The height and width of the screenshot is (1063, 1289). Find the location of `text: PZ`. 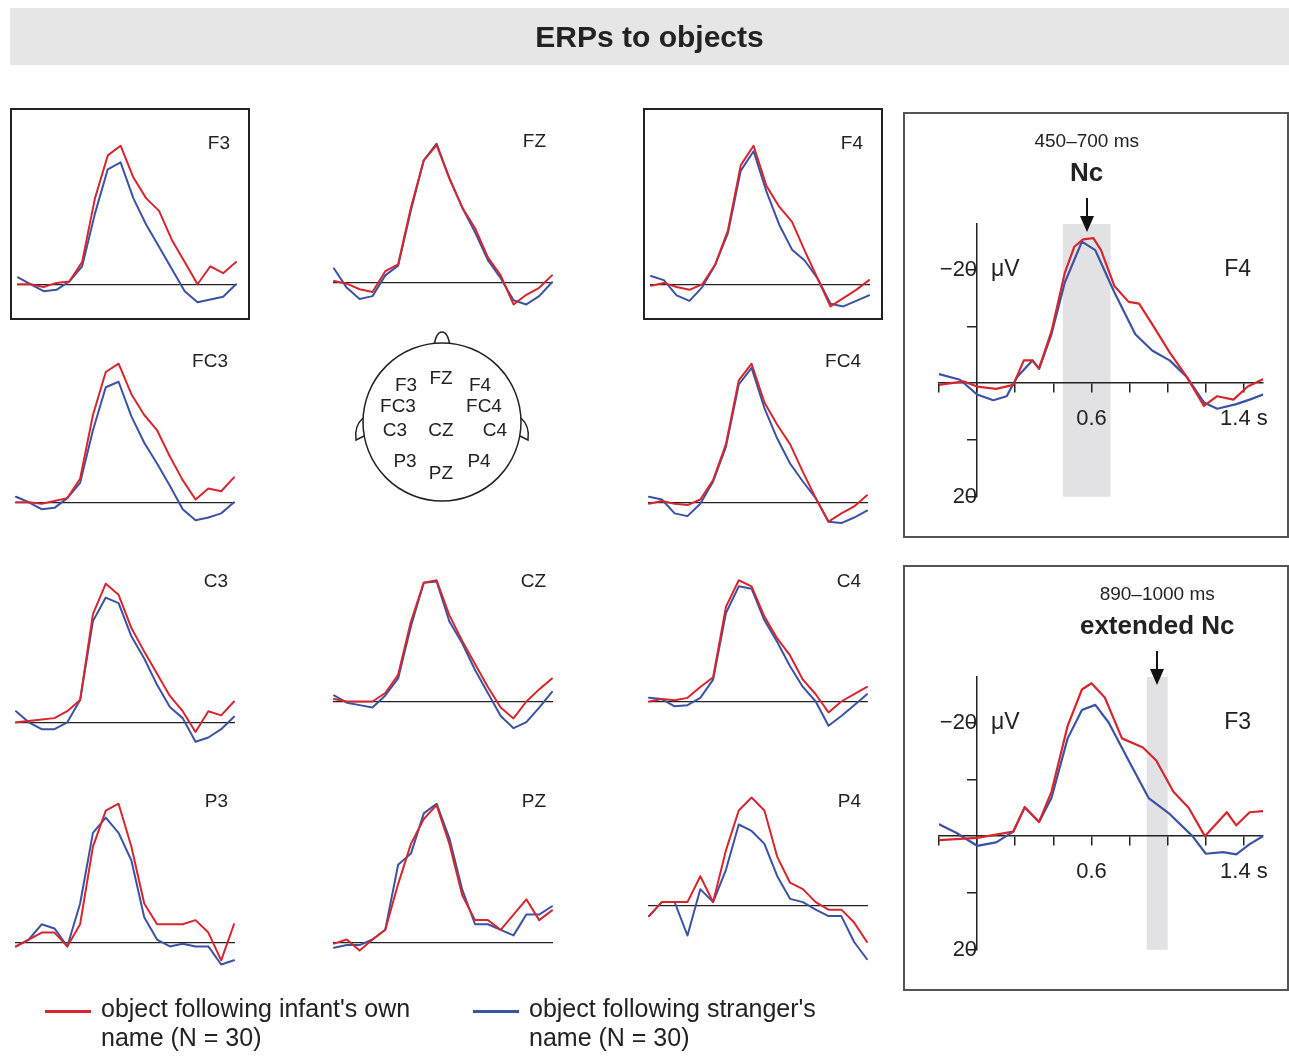

text: PZ is located at coordinates (441, 473).